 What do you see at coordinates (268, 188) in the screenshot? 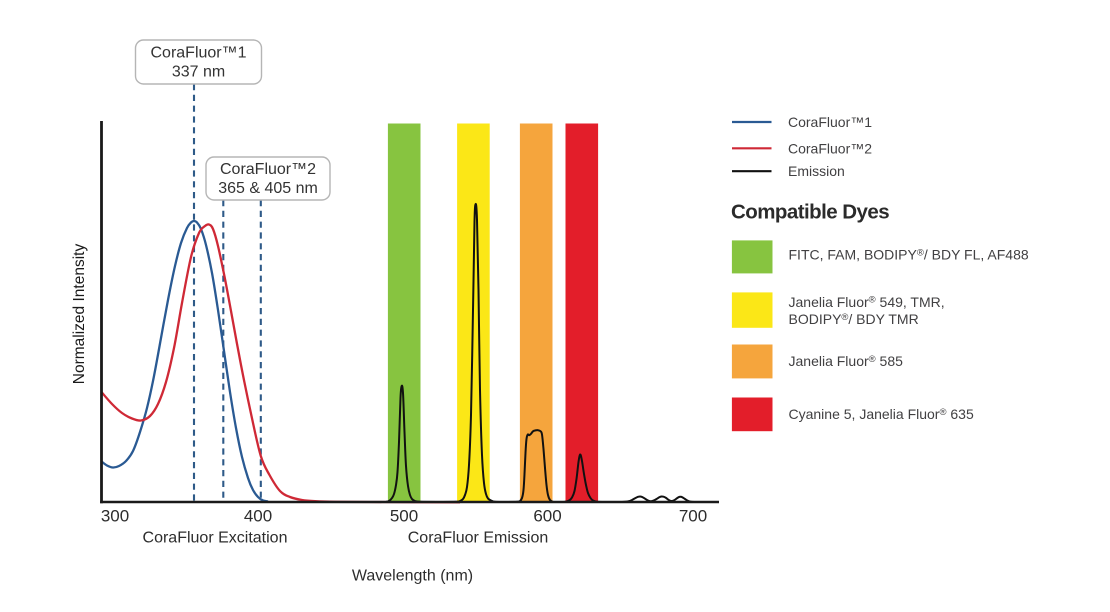
I see `svg-text: 365 & 405 nm` at bounding box center [268, 188].